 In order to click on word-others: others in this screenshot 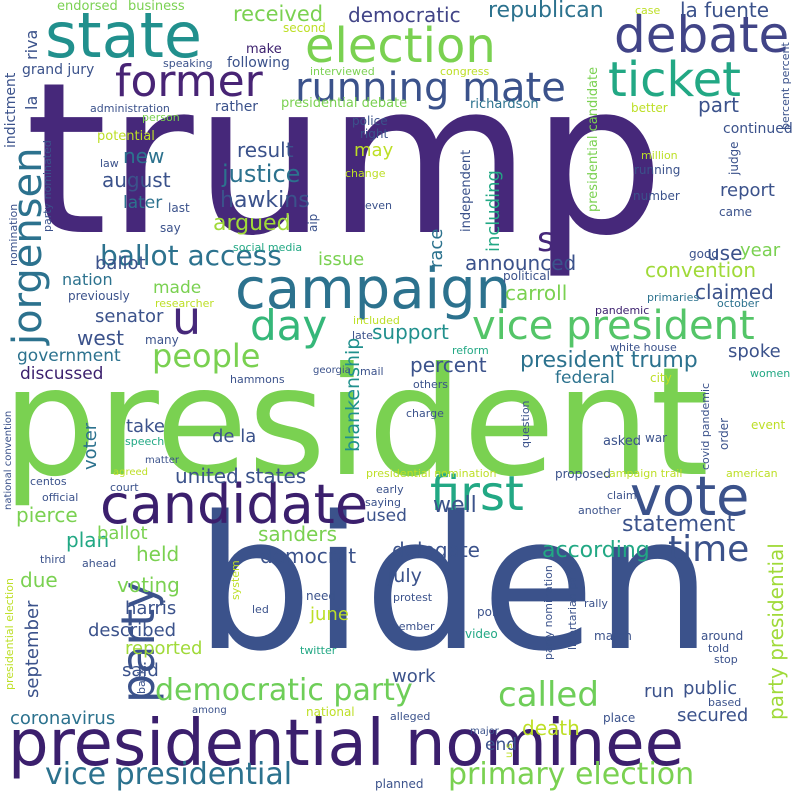, I will do `click(431, 384)`.